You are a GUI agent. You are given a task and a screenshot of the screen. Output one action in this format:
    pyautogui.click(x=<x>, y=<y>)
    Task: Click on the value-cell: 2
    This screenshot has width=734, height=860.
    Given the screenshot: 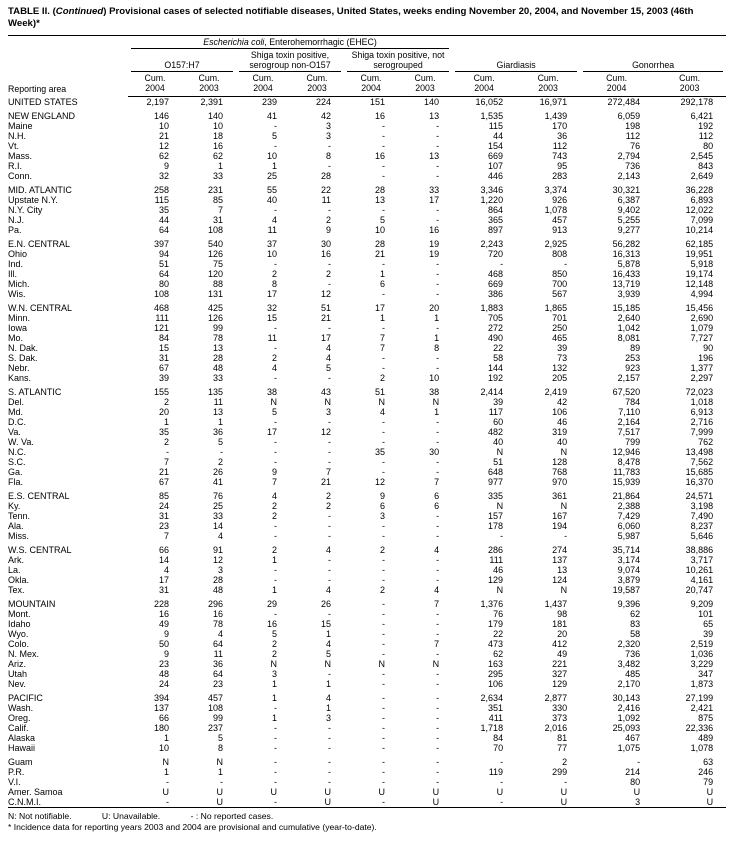 What is the action you would take?
    pyautogui.click(x=382, y=377)
    